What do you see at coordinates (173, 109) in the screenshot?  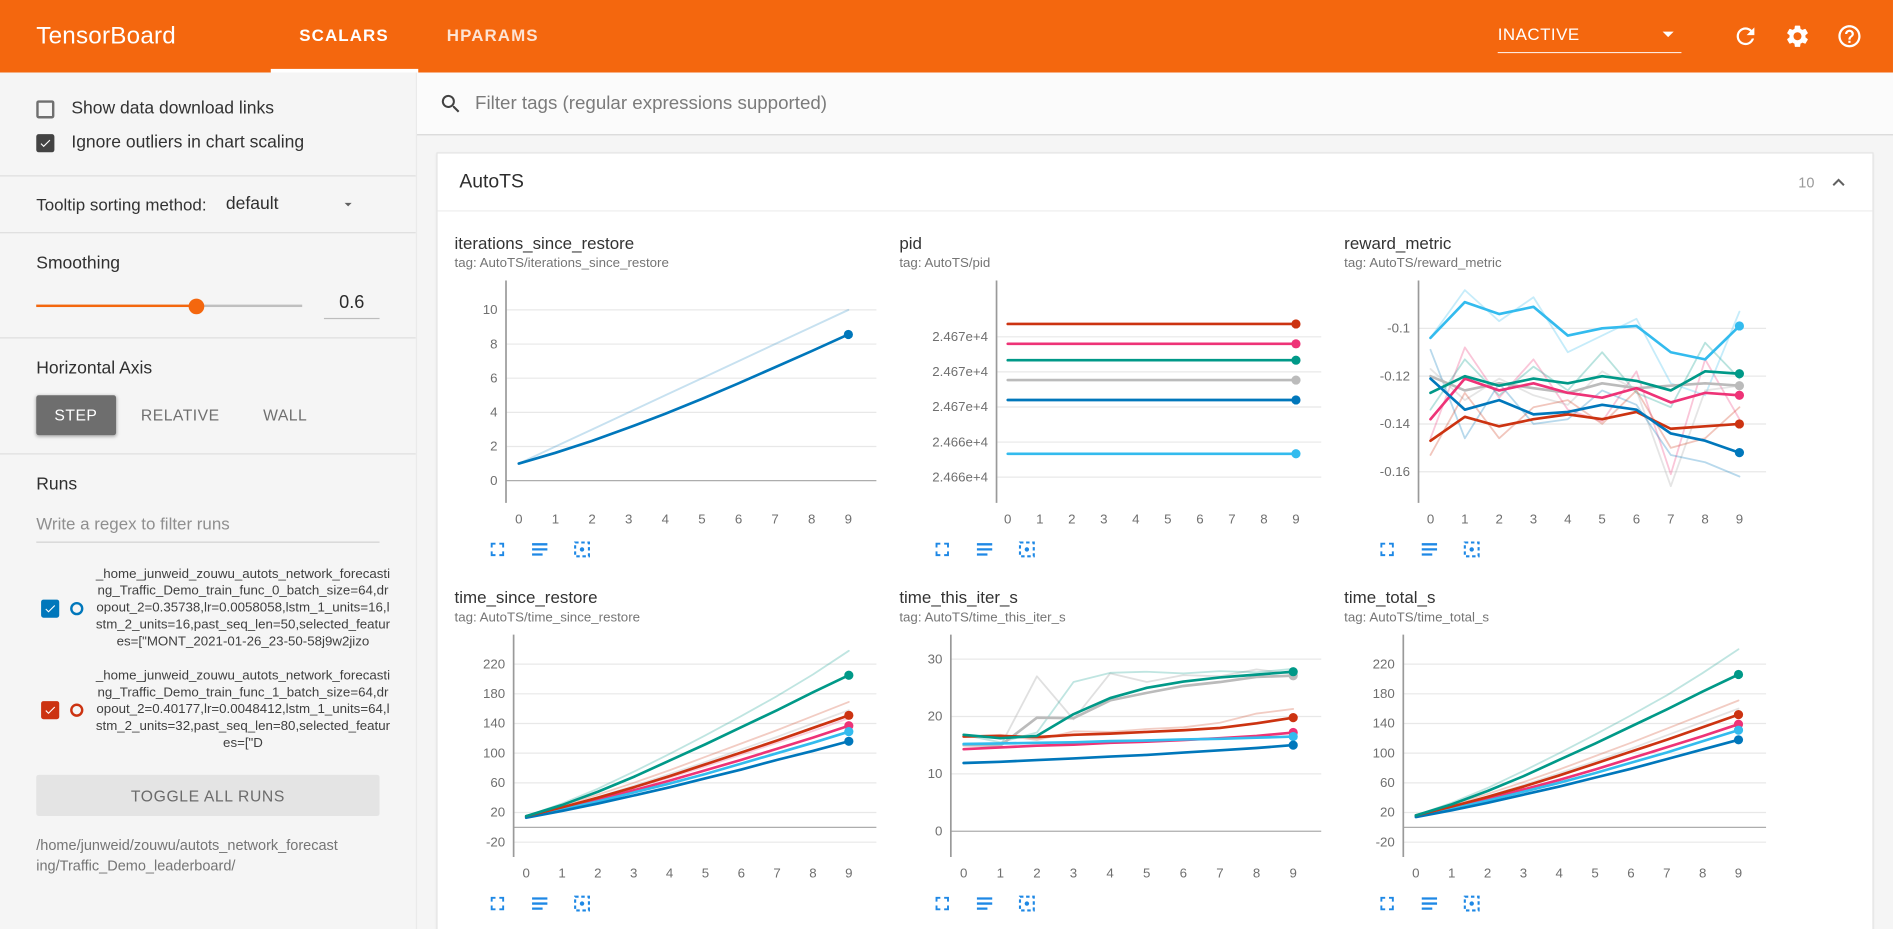 I see `checkbox-label: Show data download links` at bounding box center [173, 109].